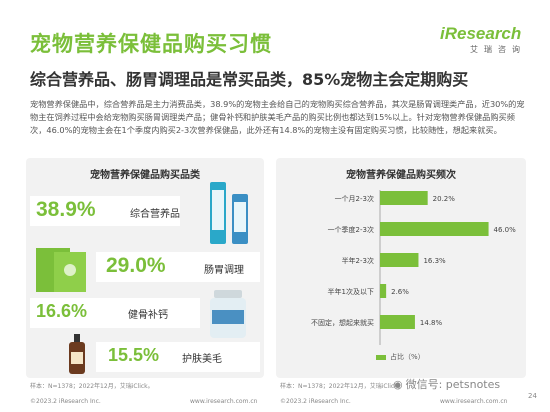  I want to click on watermark-text: 微信号: petsnotes, so click(453, 384).